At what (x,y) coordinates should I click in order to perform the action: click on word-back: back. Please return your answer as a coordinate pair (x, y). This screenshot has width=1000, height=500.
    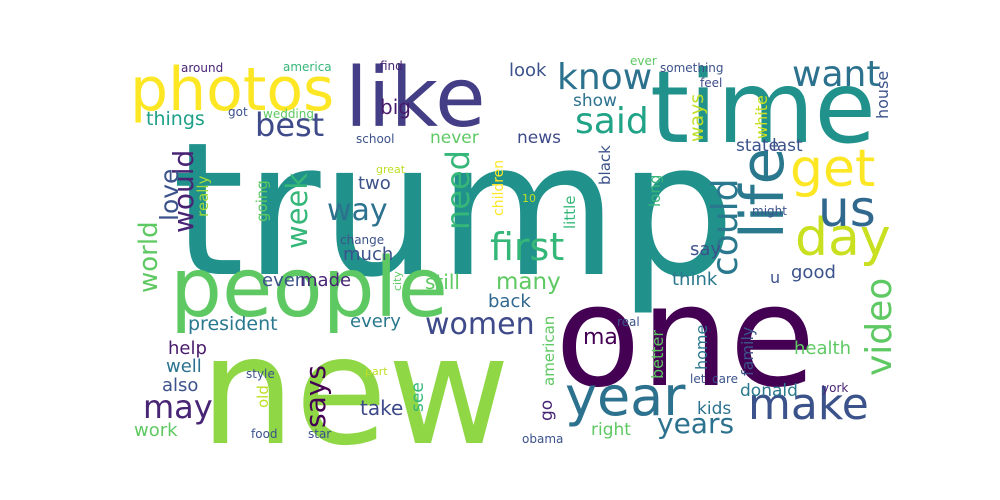
    Looking at the image, I should click on (509, 301).